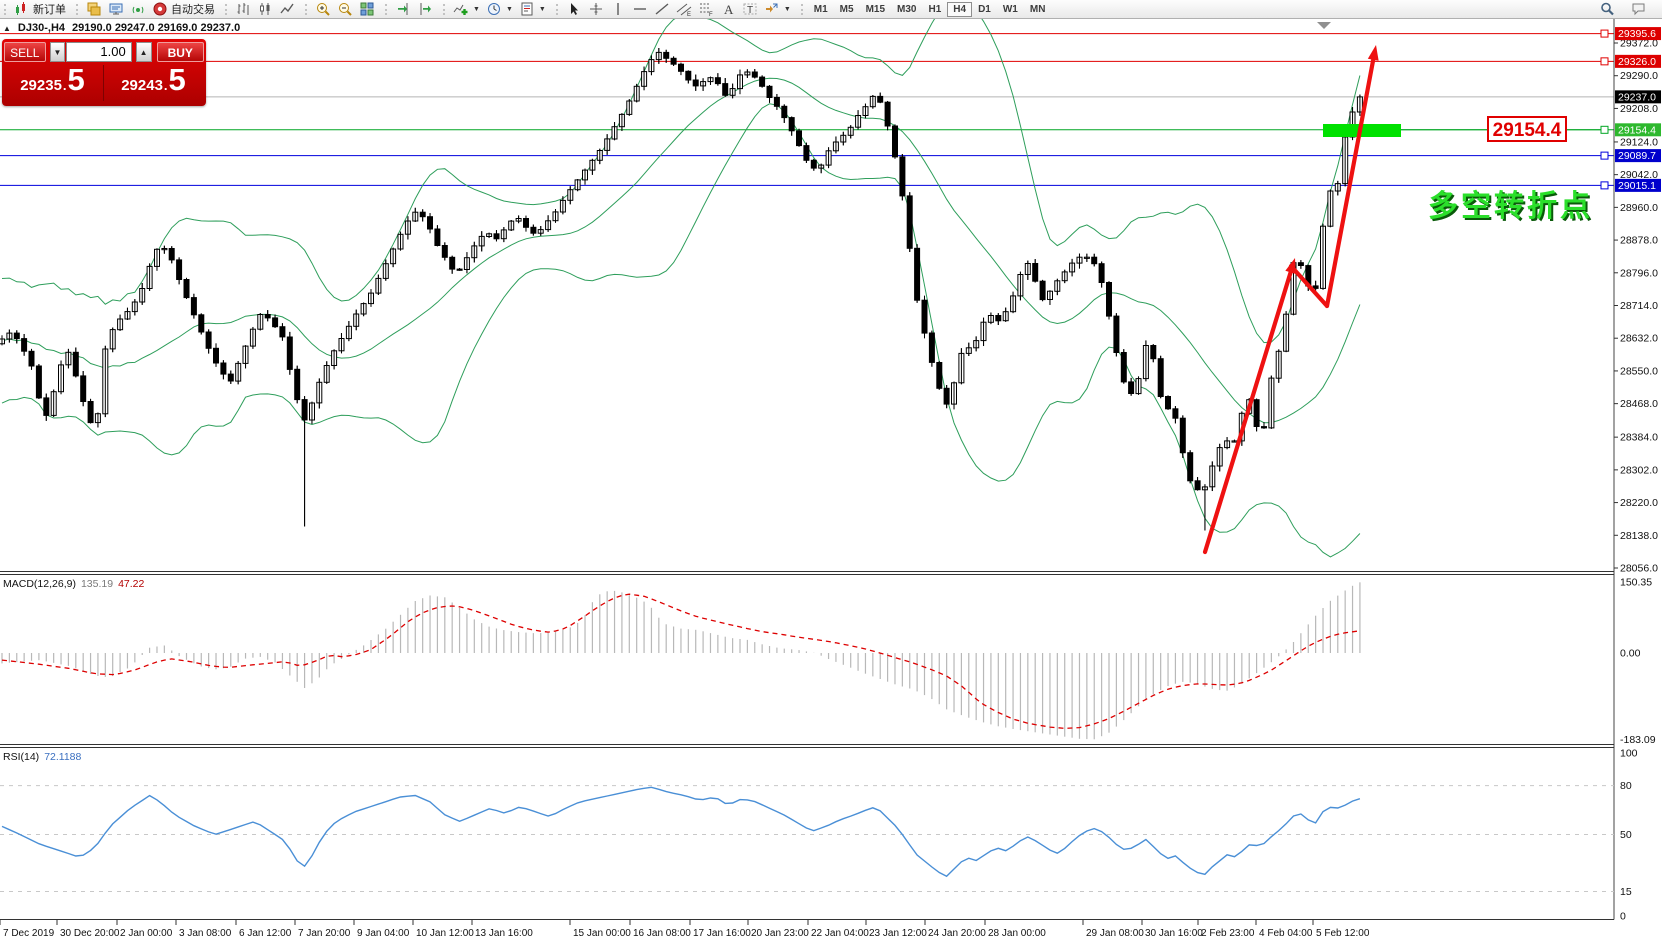 The width and height of the screenshot is (1662, 943). I want to click on macd-panel, so click(681, 661).